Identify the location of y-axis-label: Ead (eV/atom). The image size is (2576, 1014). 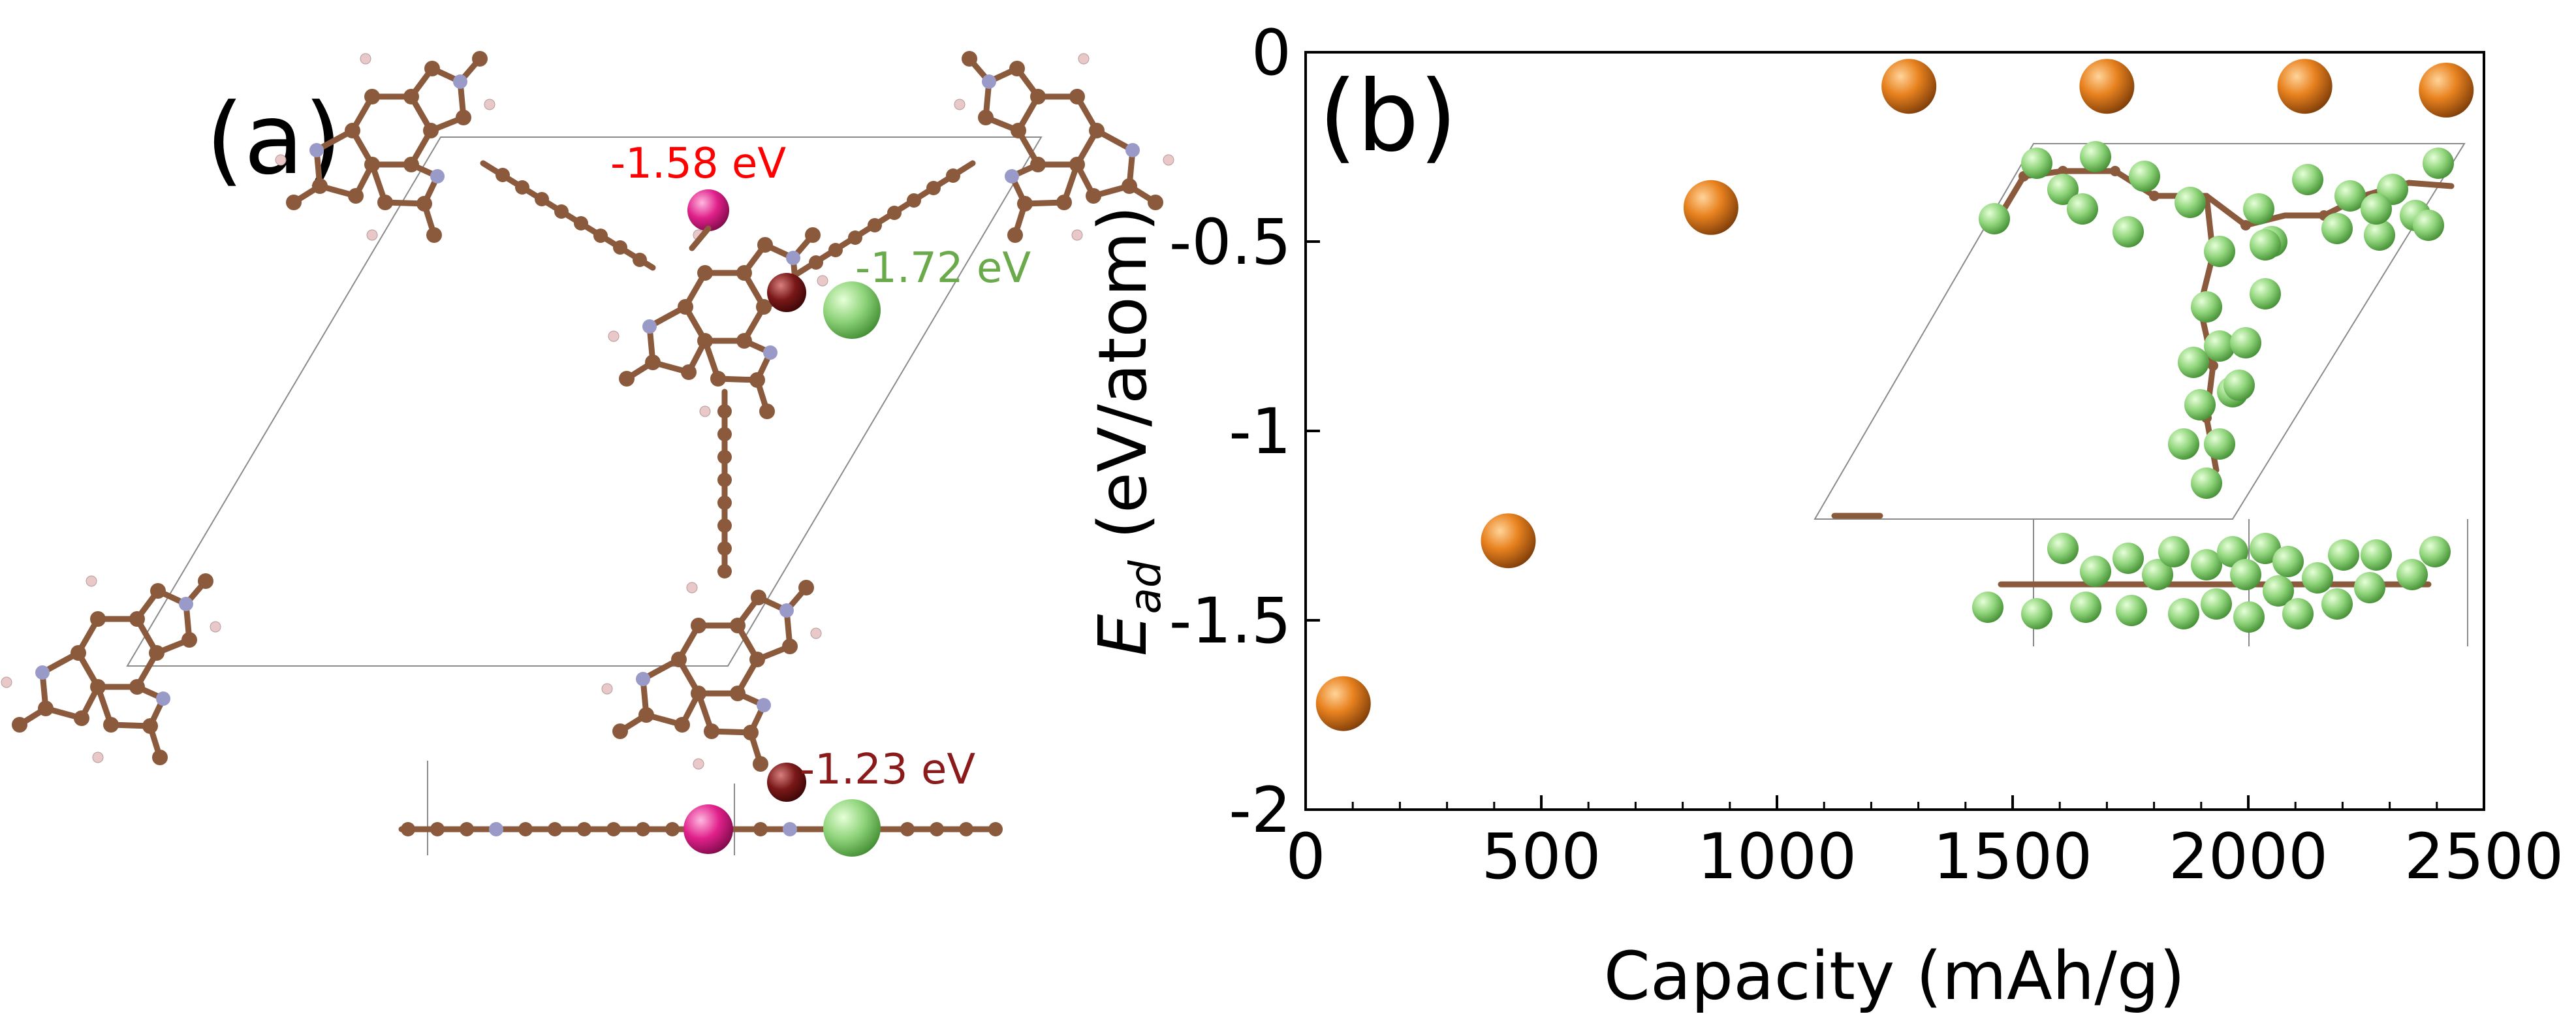
(1127, 431).